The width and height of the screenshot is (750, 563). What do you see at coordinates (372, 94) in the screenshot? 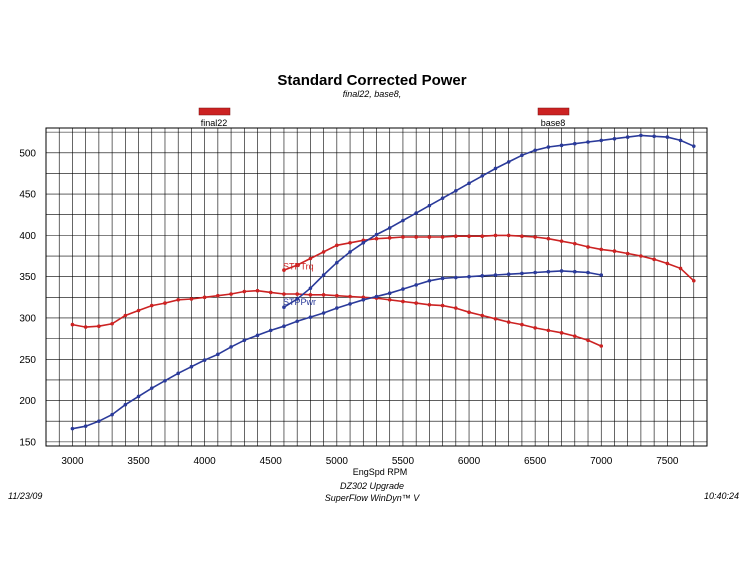
I see `chart-subtitle: final22, base8,` at bounding box center [372, 94].